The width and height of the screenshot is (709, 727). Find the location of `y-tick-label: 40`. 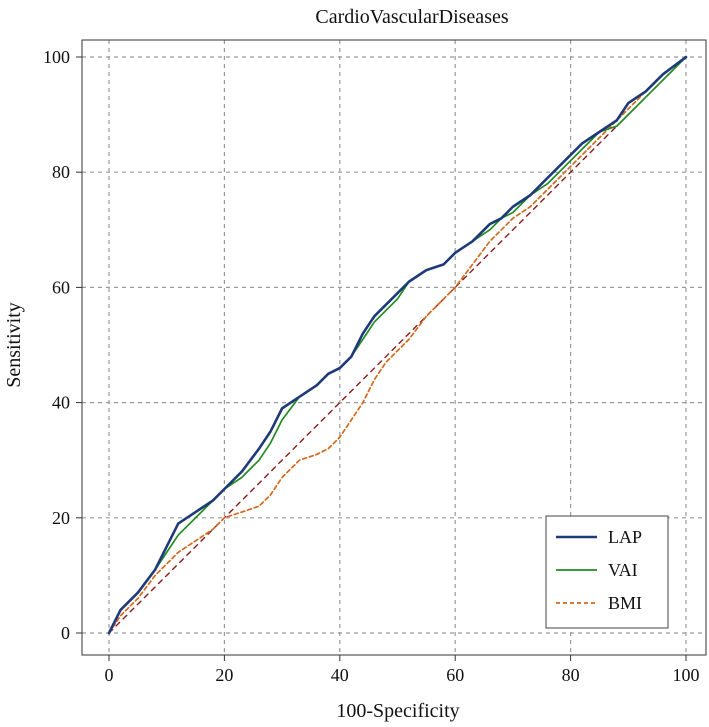

y-tick-label: 40 is located at coordinates (61, 403).